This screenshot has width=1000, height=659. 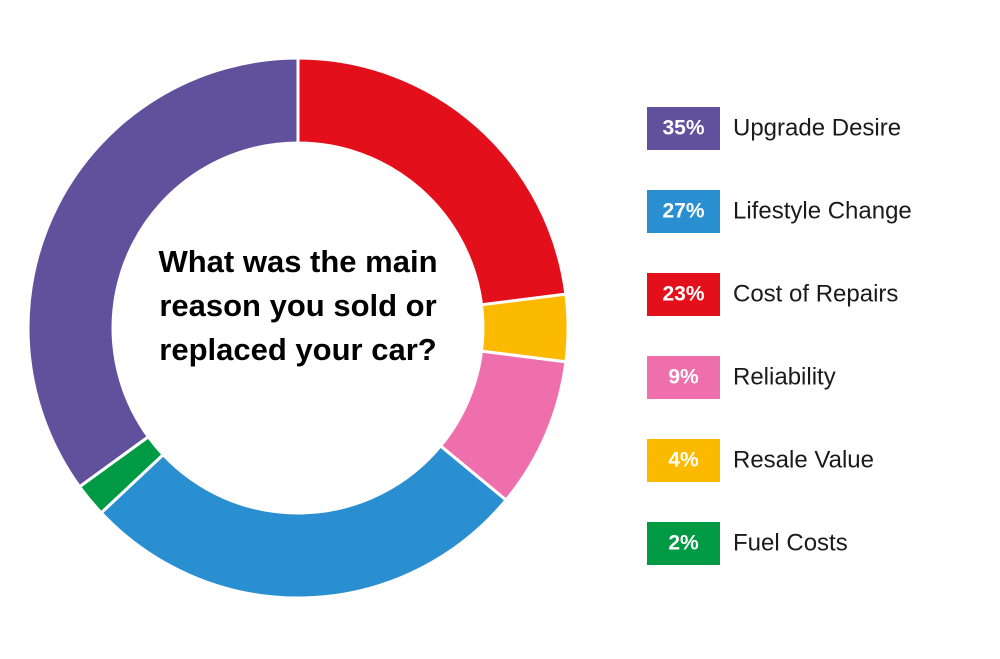 I want to click on legend-value: 23%, so click(x=683, y=294).